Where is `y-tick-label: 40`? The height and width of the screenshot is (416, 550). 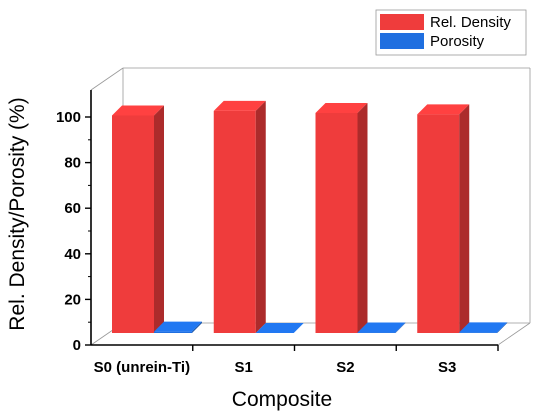 y-tick-label: 40 is located at coordinates (72, 254).